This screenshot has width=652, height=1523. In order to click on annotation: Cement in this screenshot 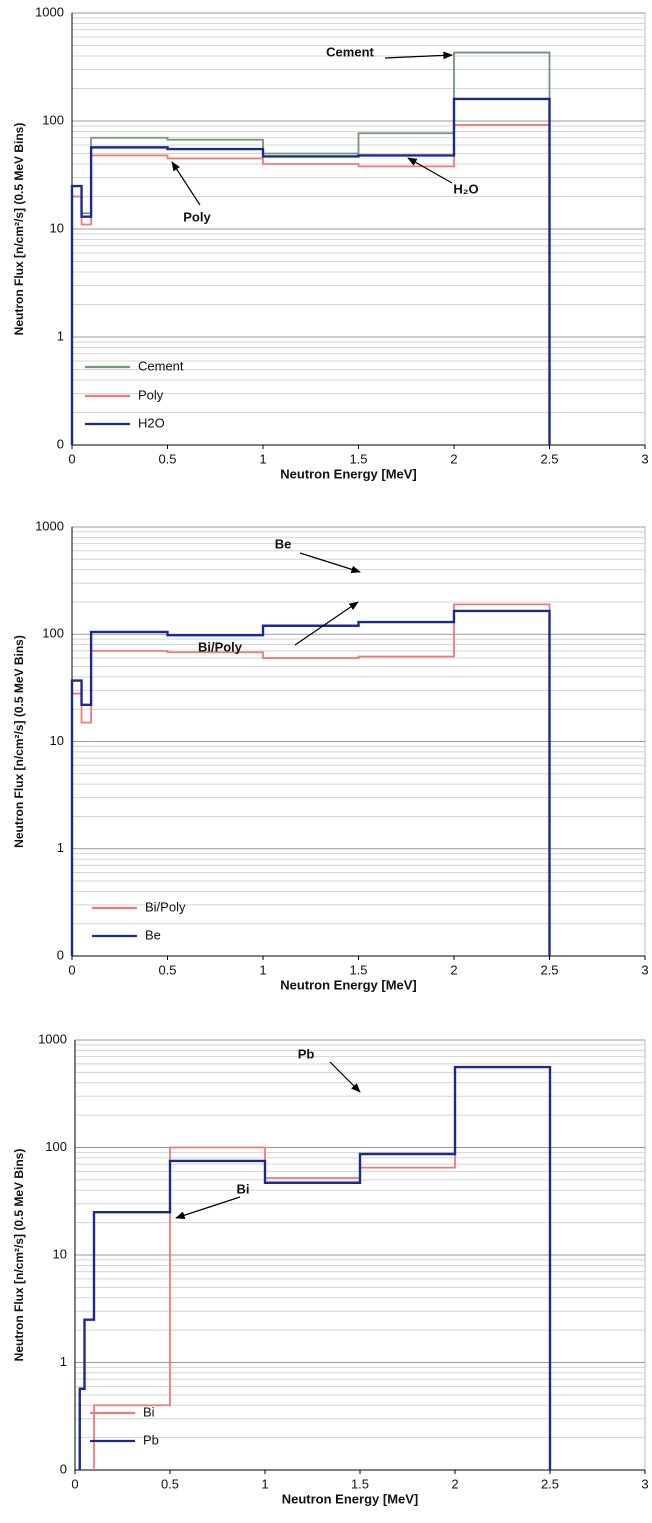, I will do `click(350, 51)`.